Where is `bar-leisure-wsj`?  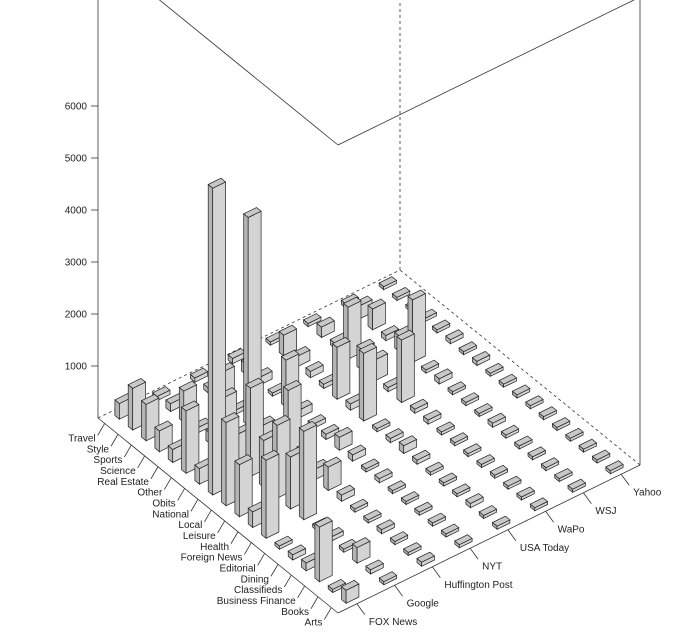
bar-leisure-wsj is located at coordinates (470, 399).